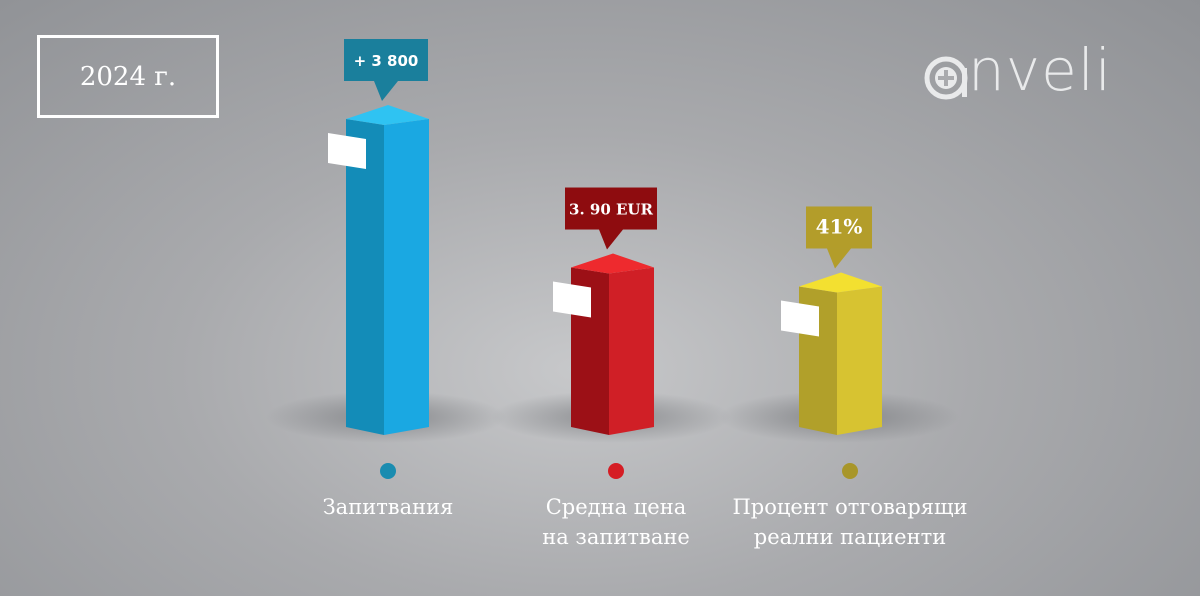 This screenshot has height=596, width=1200. I want to click on logo-text: nveli, so click(1040, 70).